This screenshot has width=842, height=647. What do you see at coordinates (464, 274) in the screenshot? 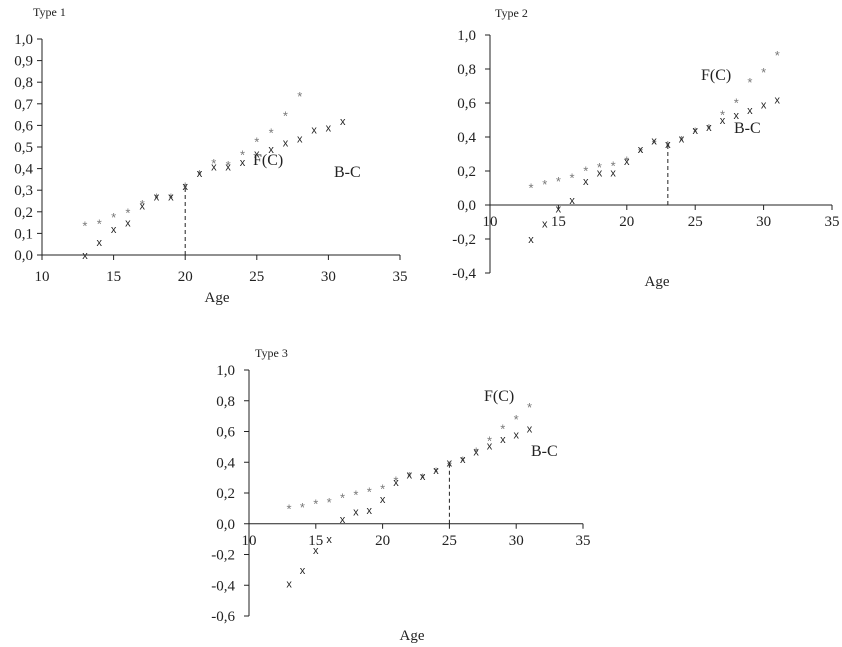
I see `y-tick-label: -0,4` at bounding box center [464, 274].